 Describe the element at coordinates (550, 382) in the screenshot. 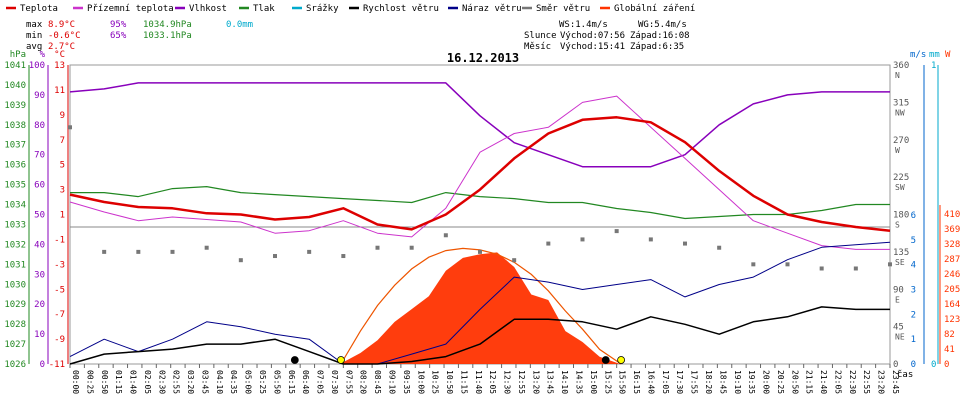

I see `x-tick-label: 13:45` at that location.